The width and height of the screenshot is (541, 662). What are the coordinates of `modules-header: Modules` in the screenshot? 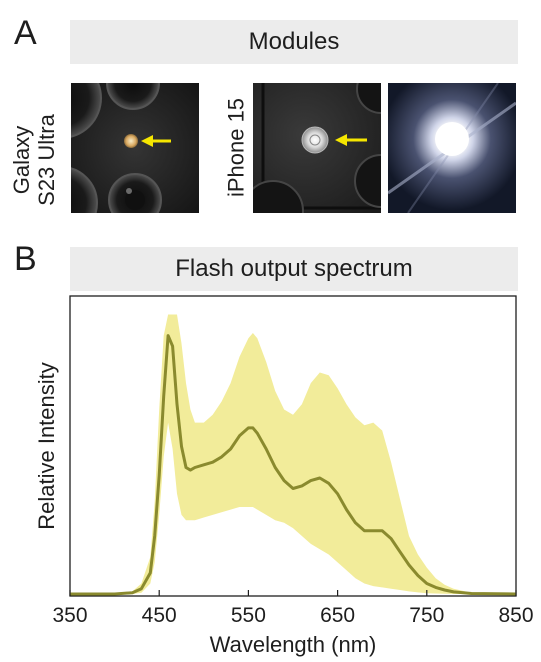 It's located at (294, 42).